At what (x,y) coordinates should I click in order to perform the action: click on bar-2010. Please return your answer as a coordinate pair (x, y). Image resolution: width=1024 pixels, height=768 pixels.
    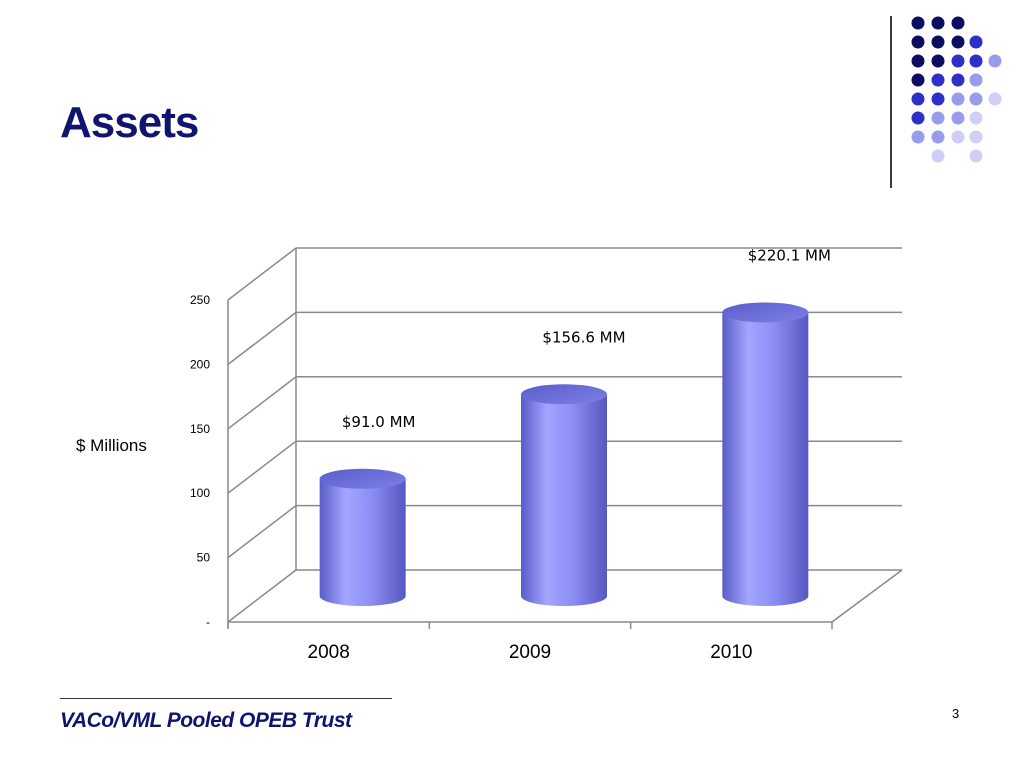
    Looking at the image, I should click on (765, 454).